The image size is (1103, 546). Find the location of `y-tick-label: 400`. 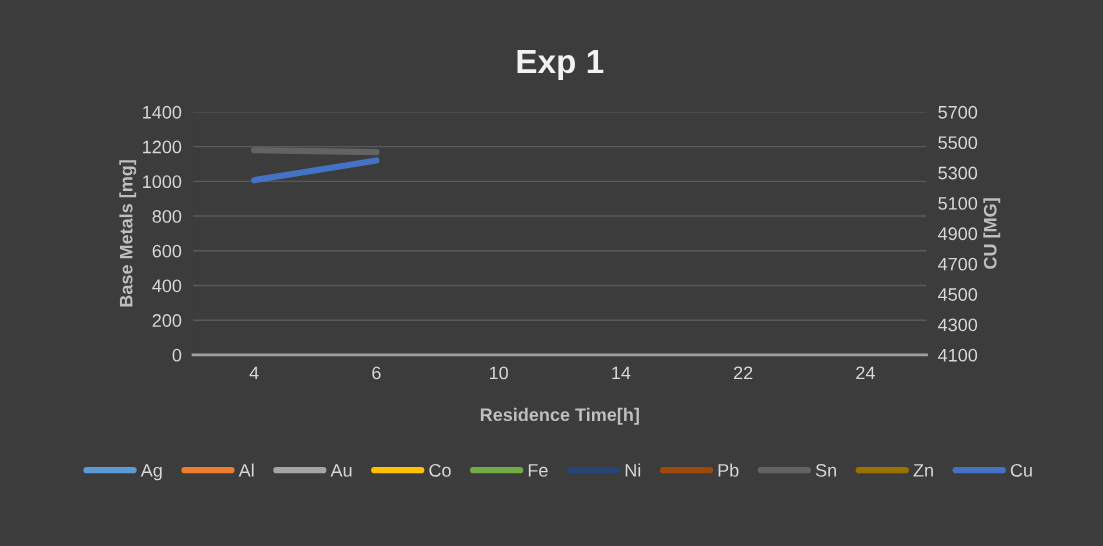

y-tick-label: 400 is located at coordinates (167, 286).